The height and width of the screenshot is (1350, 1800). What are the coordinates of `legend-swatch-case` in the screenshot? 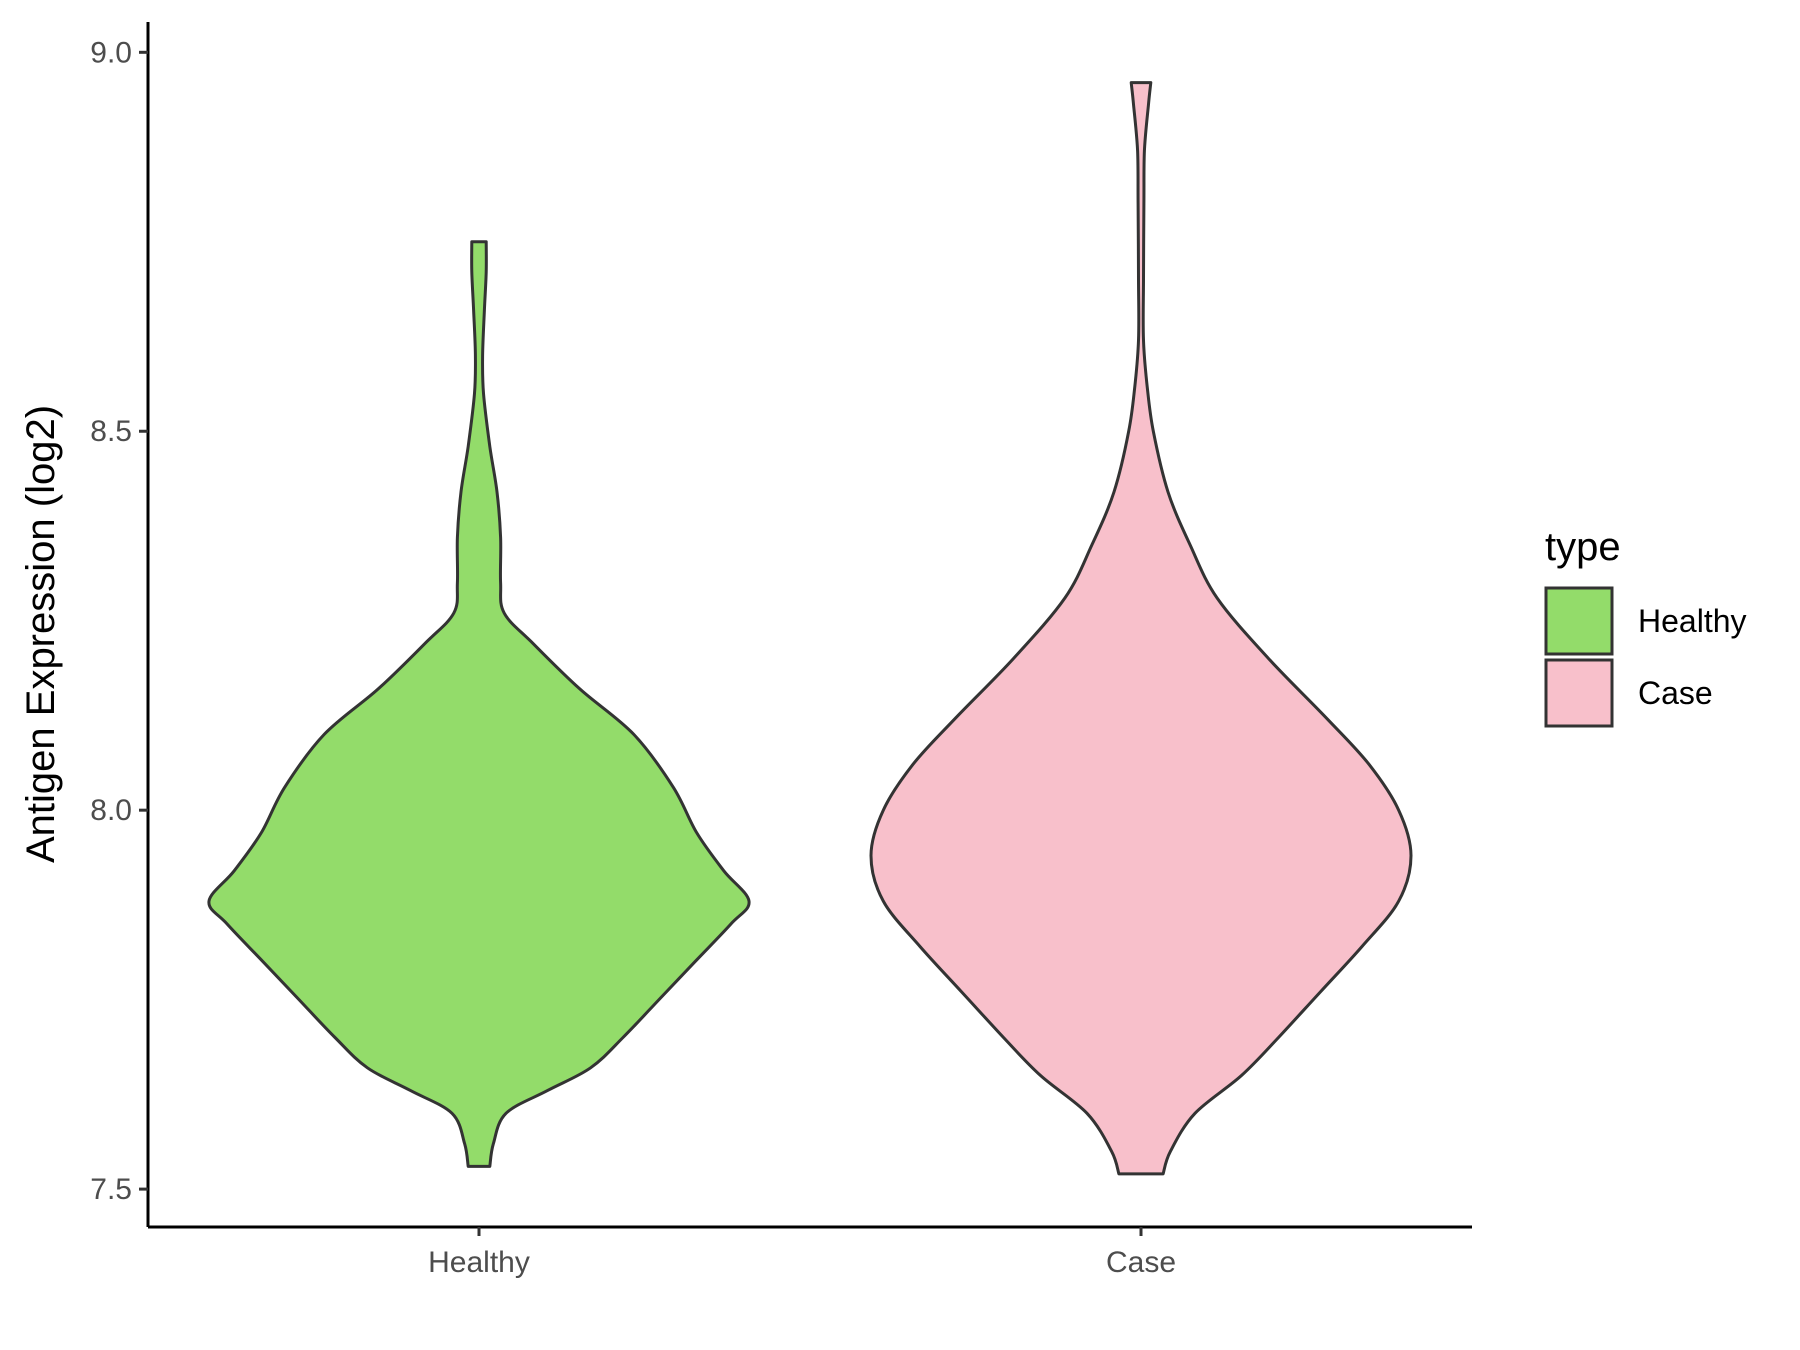 It's located at (1579, 693).